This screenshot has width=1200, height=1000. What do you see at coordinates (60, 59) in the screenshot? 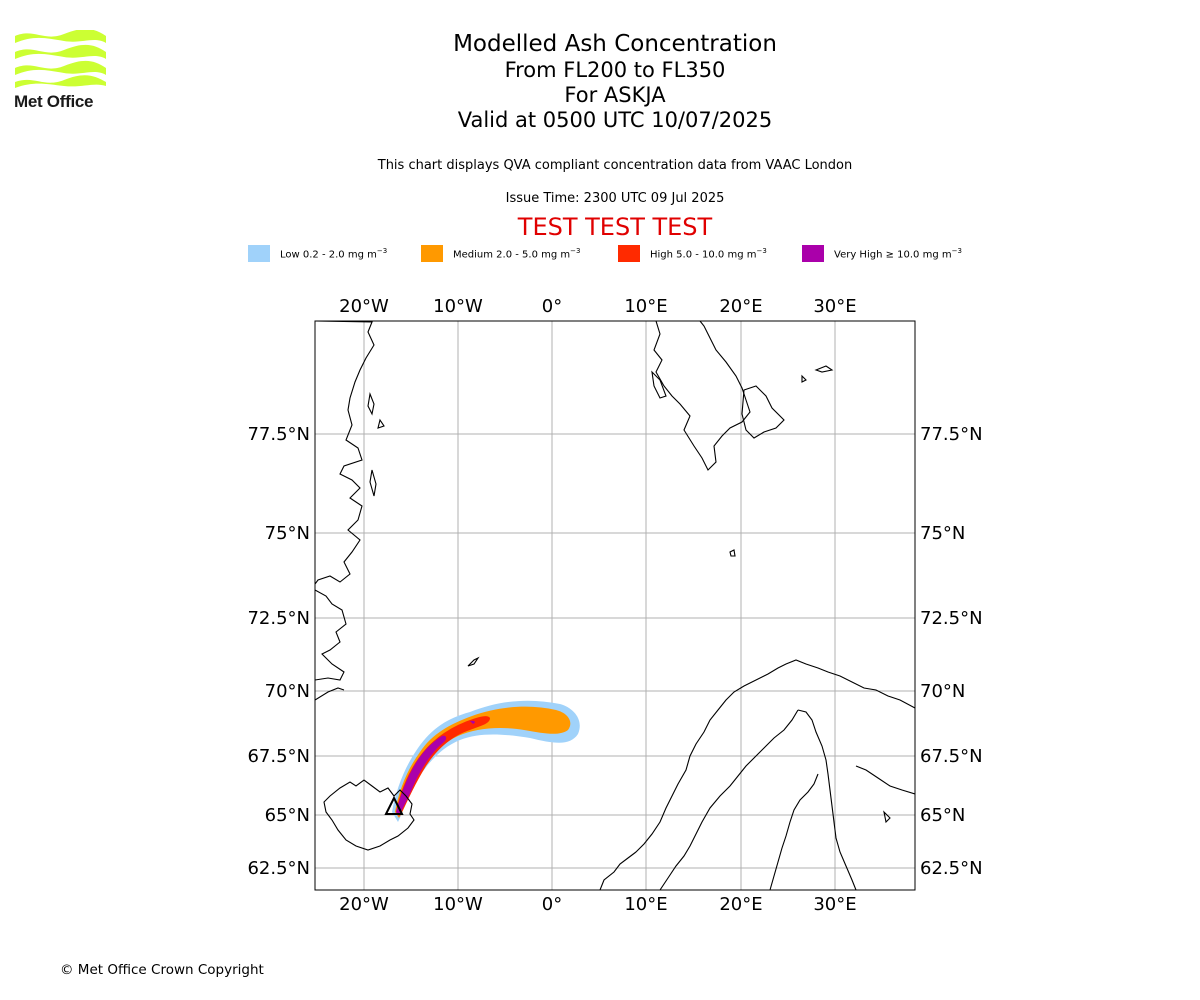
I see `met-office-logo` at bounding box center [60, 59].